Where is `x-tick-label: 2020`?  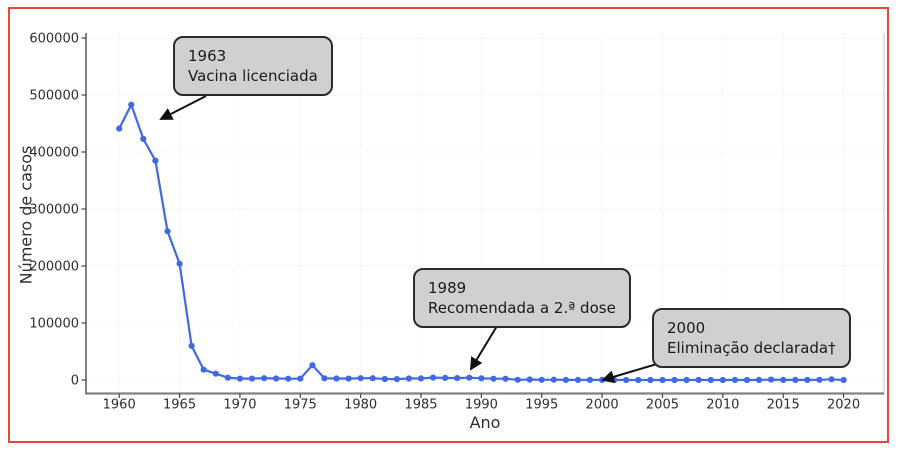 x-tick-label: 2020 is located at coordinates (843, 405).